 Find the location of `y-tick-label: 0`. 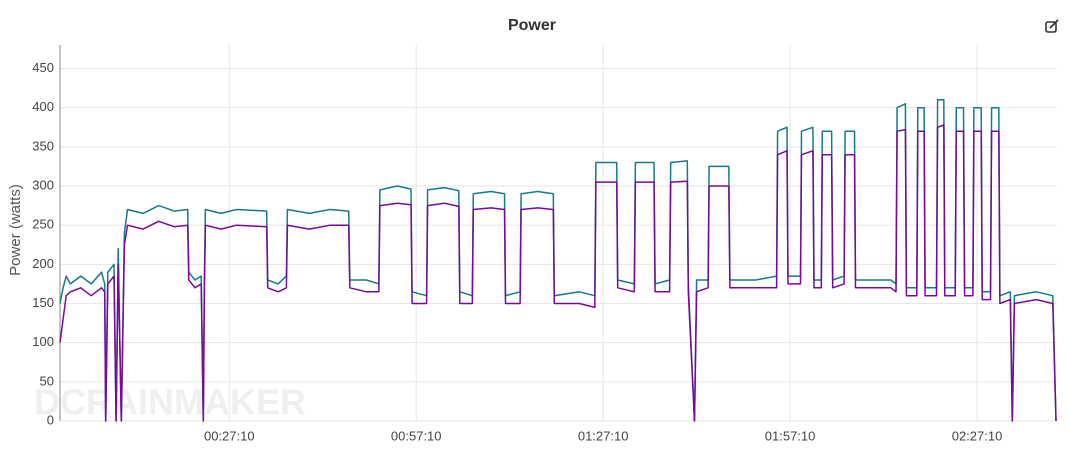

y-tick-label: 0 is located at coordinates (50, 419).